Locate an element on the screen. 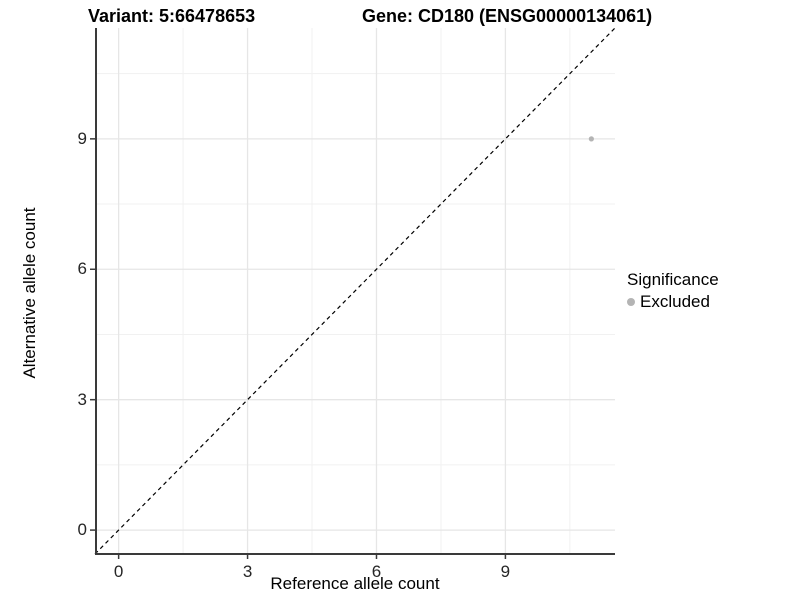 The image size is (800, 600). legend-entry-label: Excluded is located at coordinates (675, 301).